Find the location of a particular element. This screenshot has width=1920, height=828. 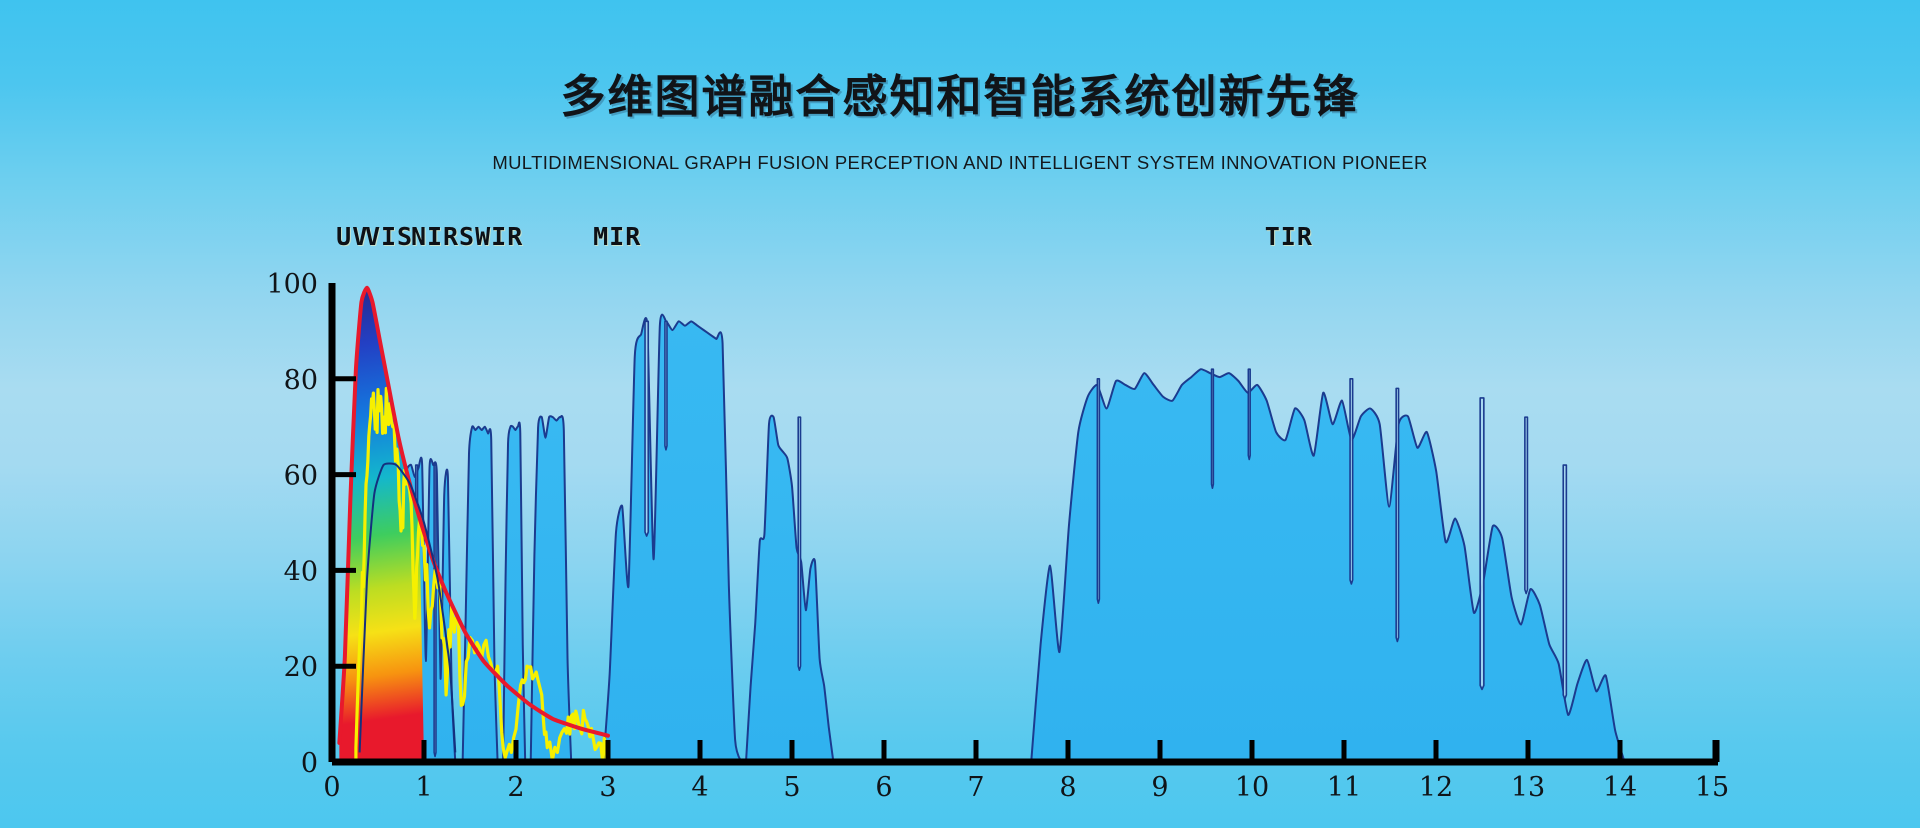

x-tick-label-14: 14 is located at coordinates (1620, 787).